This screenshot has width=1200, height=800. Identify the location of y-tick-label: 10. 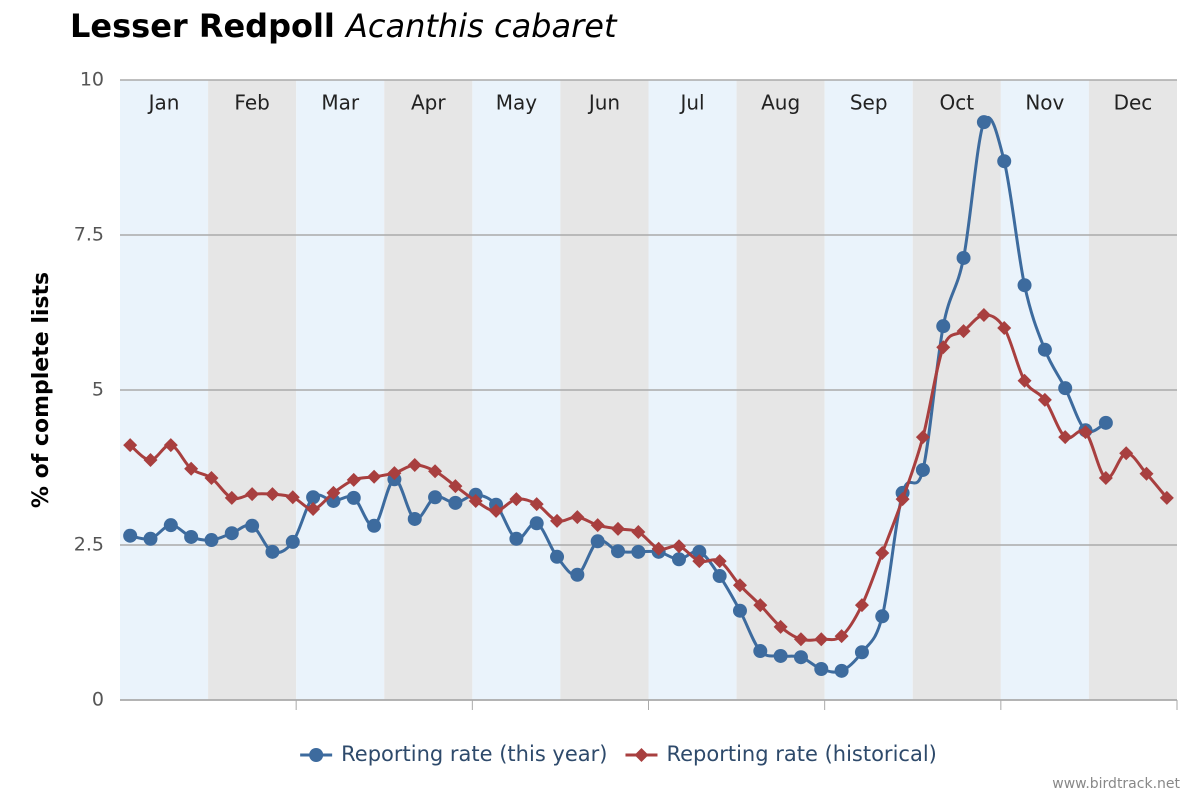
(92, 80).